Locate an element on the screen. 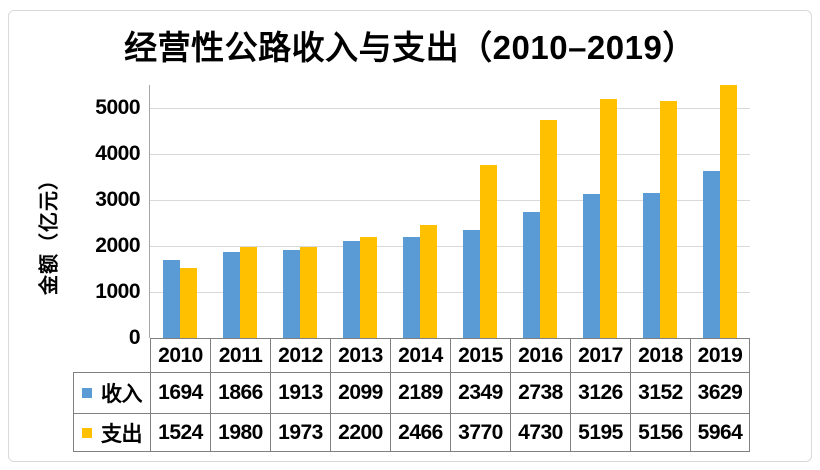 The width and height of the screenshot is (820, 470). series-name-expense: 支出 is located at coordinates (122, 434).